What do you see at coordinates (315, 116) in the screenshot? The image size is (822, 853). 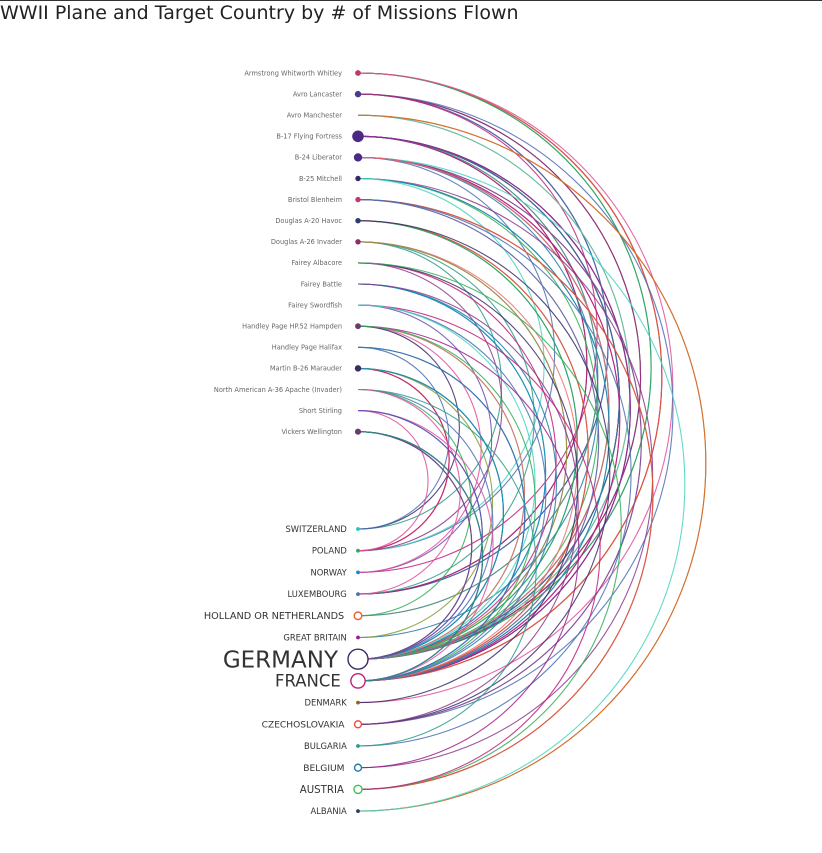 I see `plane-label: Avro Manchester` at bounding box center [315, 116].